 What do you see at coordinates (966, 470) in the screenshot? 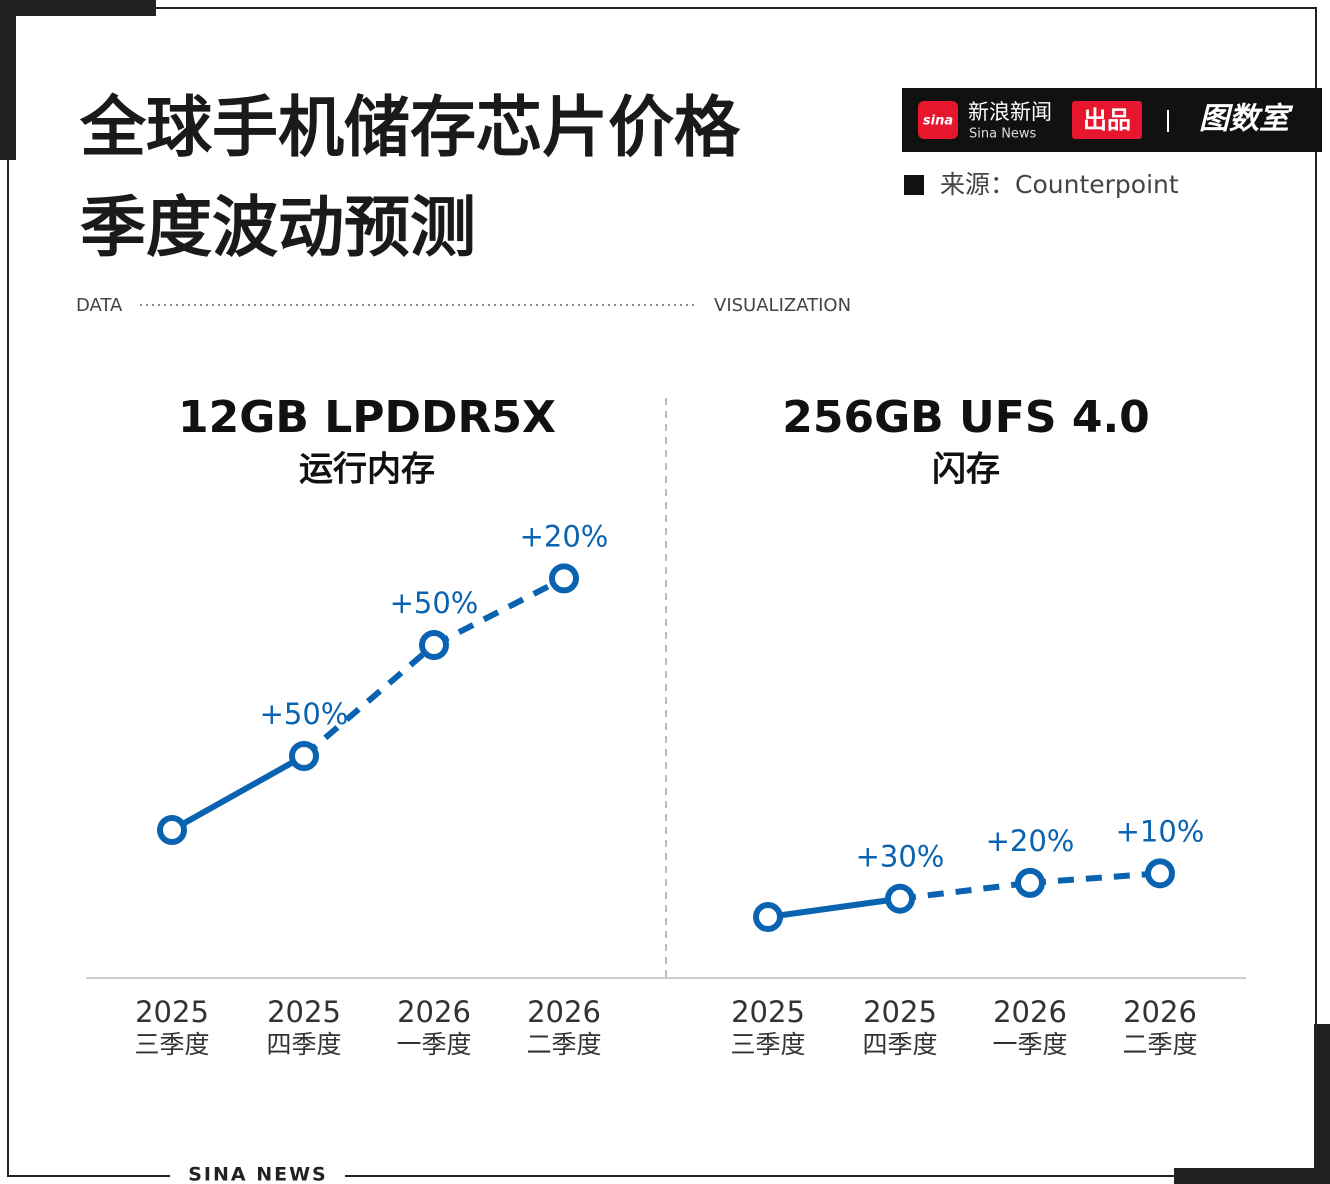
I see `chart-subtitle: 闪存` at bounding box center [966, 470].